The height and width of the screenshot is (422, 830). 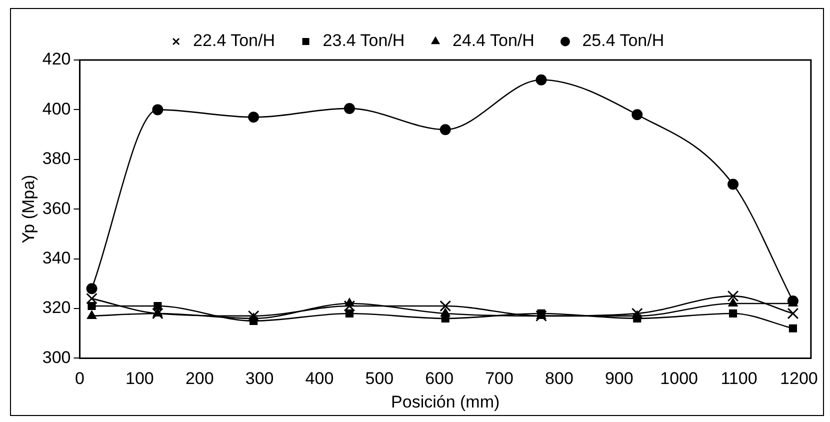 I want to click on x-tick-label: 600, so click(x=439, y=378).